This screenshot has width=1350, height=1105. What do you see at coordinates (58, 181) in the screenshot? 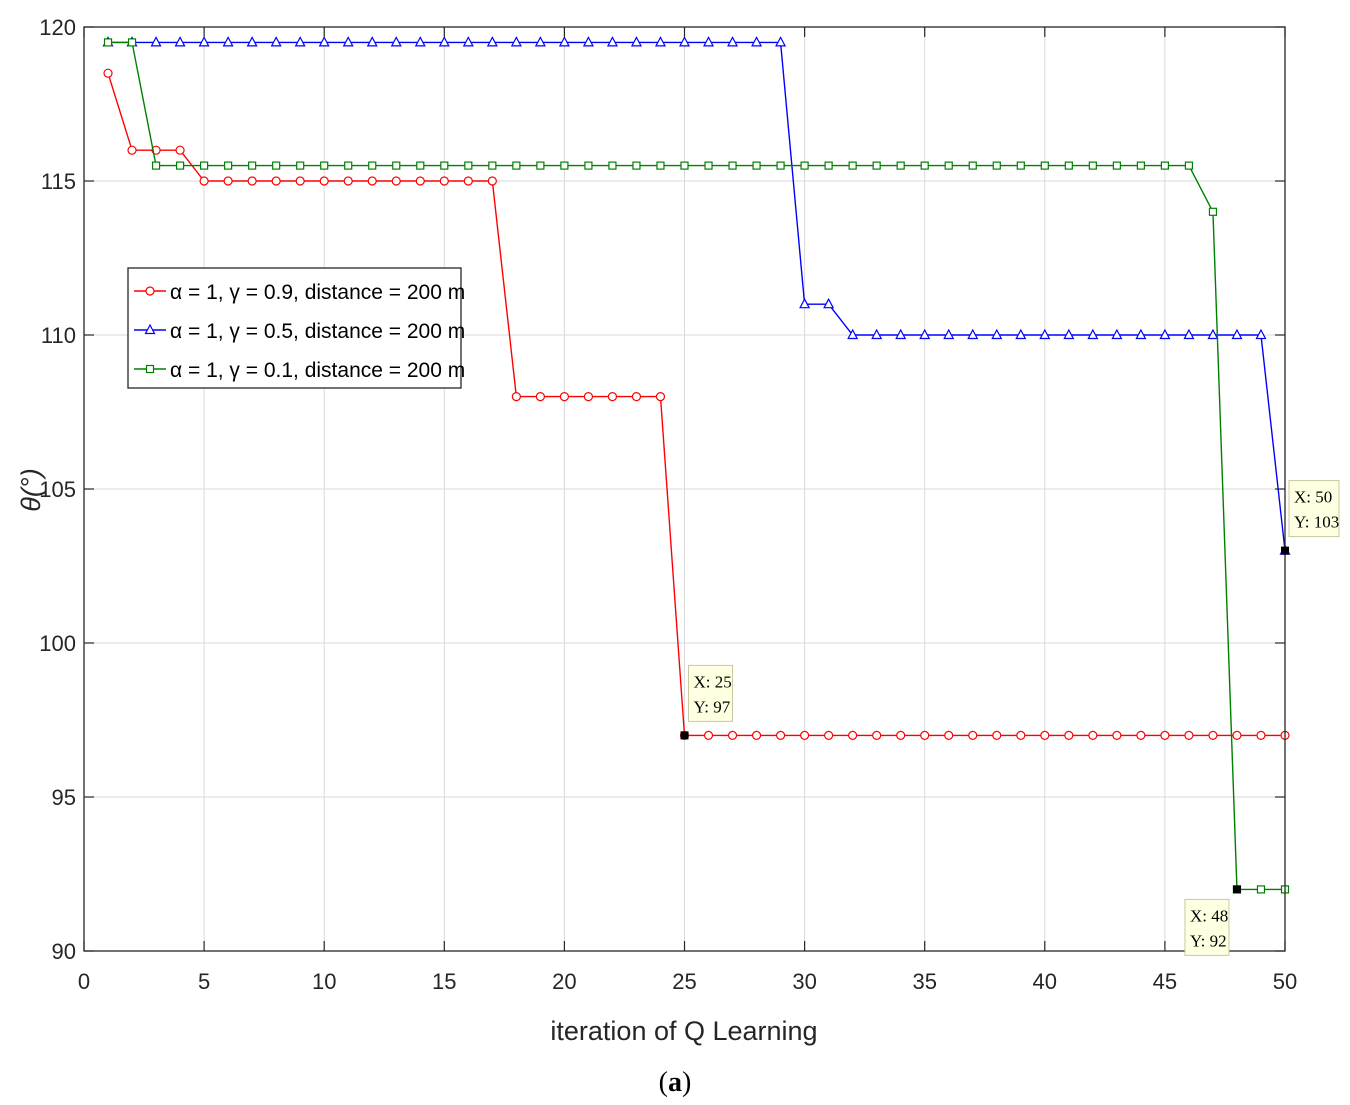
I see `y-tick-label: 115` at bounding box center [58, 181].